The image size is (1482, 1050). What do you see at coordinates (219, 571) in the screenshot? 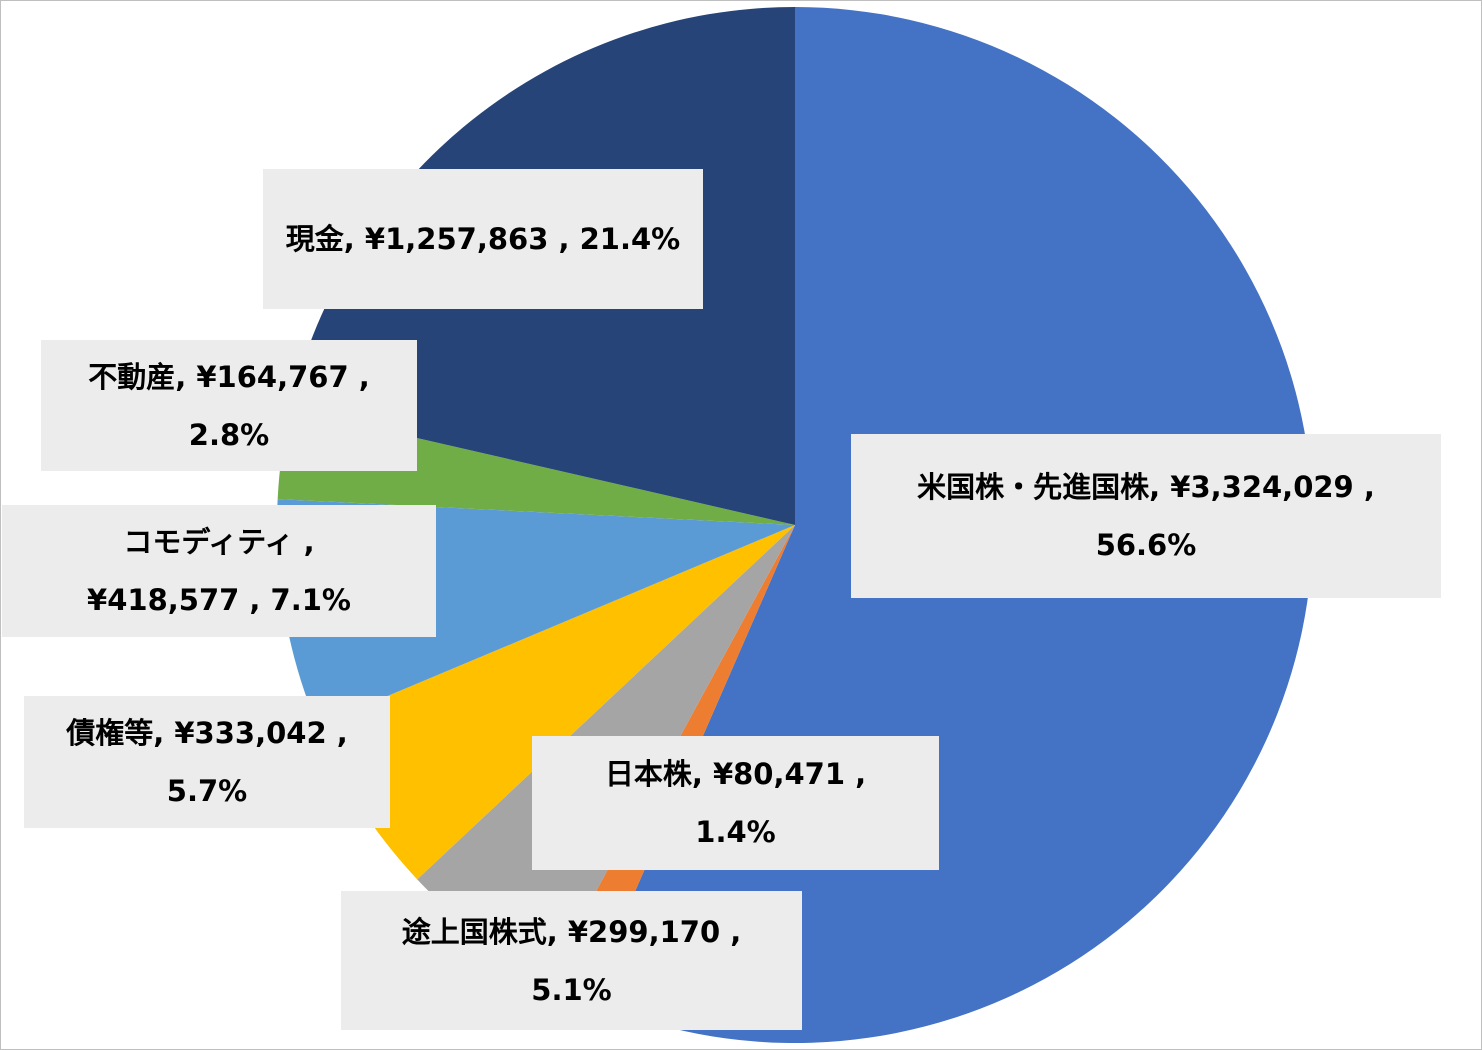
I see `data-label-commodities: コモディティ , ¥418,577 , 7.1%` at bounding box center [219, 571].